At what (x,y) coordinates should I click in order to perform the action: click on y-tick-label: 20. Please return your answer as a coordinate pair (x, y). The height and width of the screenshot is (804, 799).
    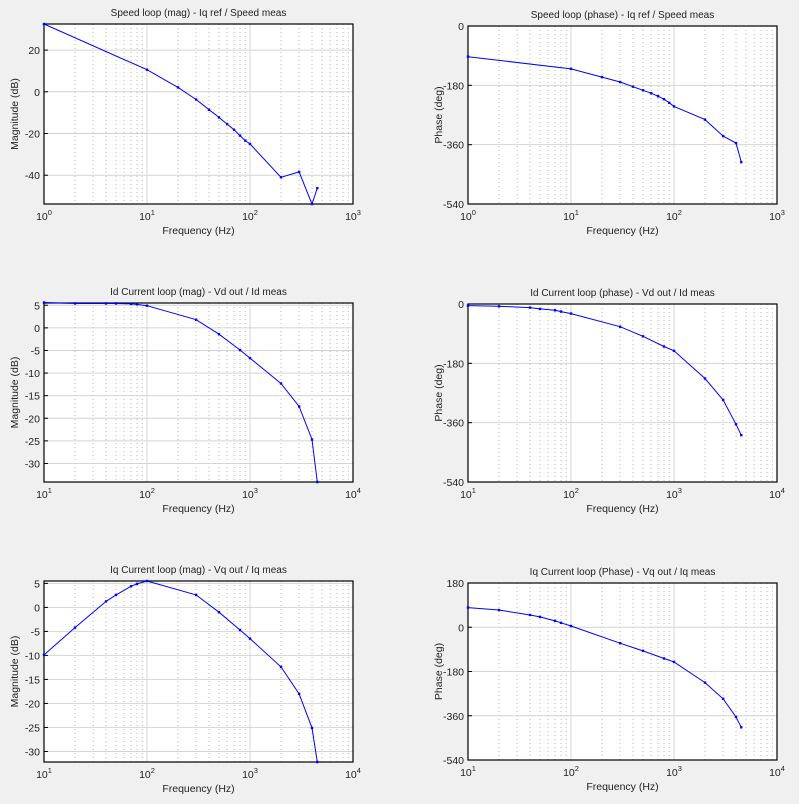
    Looking at the image, I should click on (34, 51).